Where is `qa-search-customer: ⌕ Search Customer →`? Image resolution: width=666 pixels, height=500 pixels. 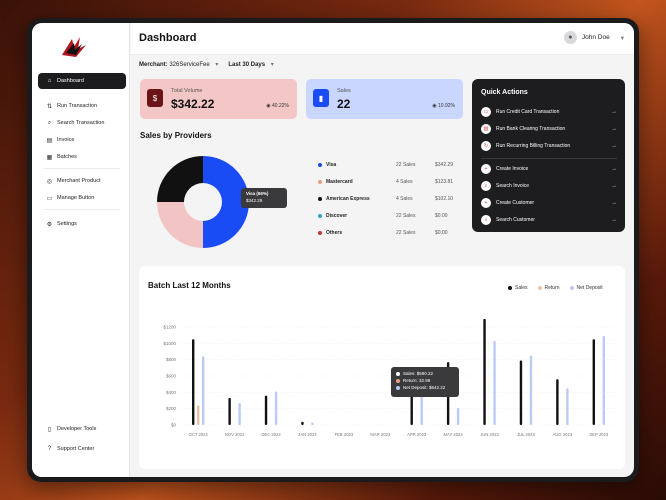 qa-search-customer: ⌕ Search Customer → is located at coordinates (549, 220).